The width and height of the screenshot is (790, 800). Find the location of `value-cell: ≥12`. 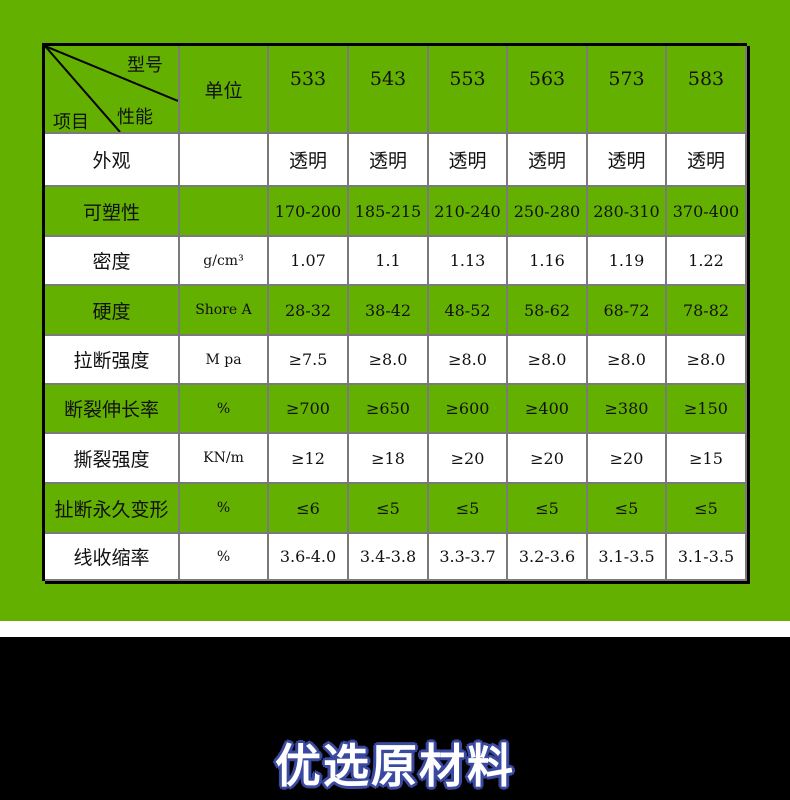

value-cell: ≥12 is located at coordinates (308, 458).